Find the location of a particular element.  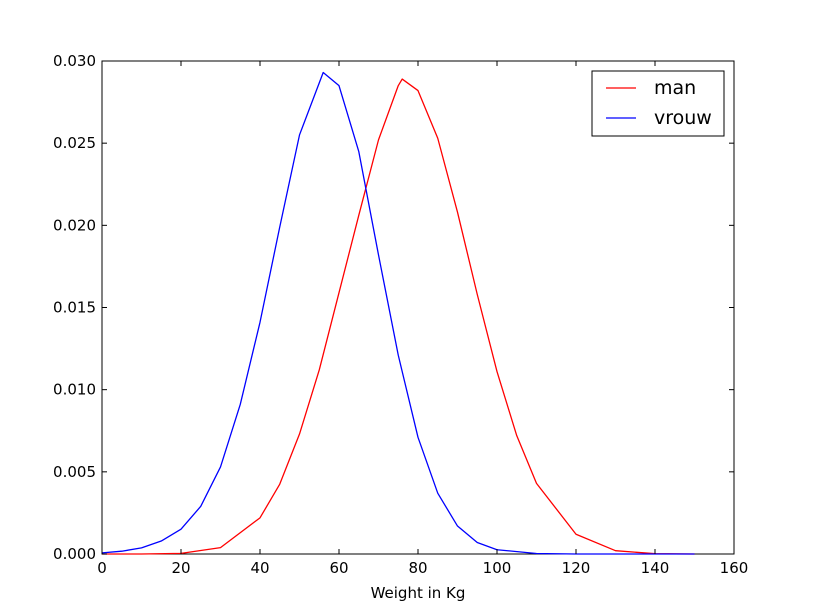

y-tick-label: 0.005 is located at coordinates (74, 472).